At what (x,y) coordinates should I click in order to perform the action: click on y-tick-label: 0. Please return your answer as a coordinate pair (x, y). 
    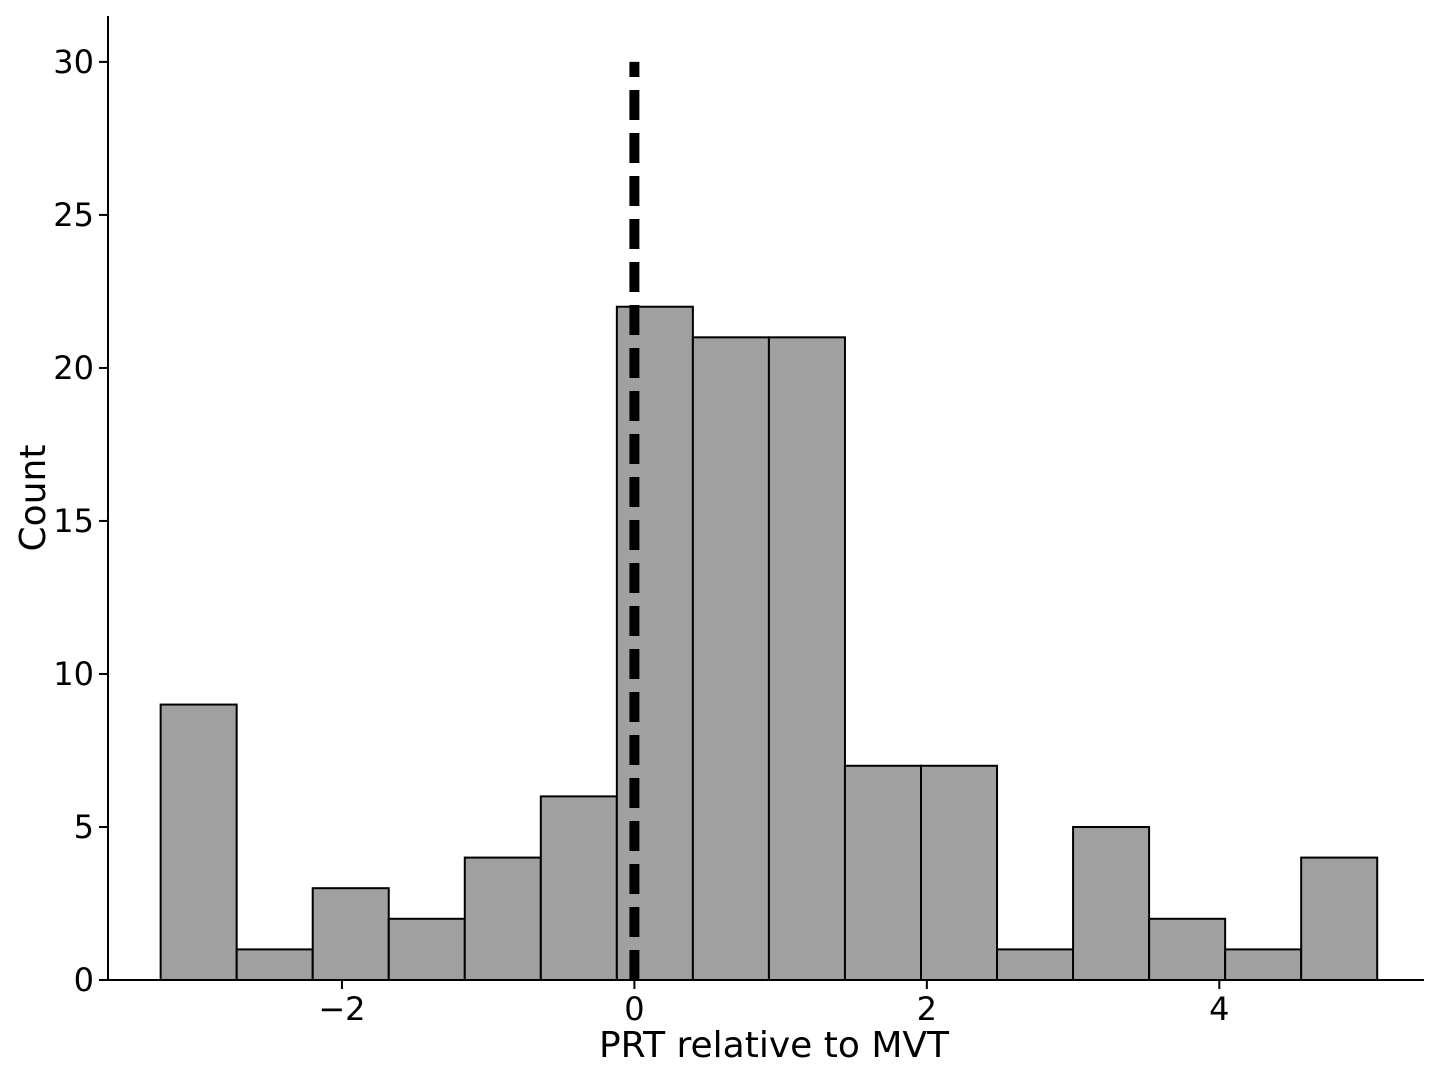
    Looking at the image, I should click on (84, 980).